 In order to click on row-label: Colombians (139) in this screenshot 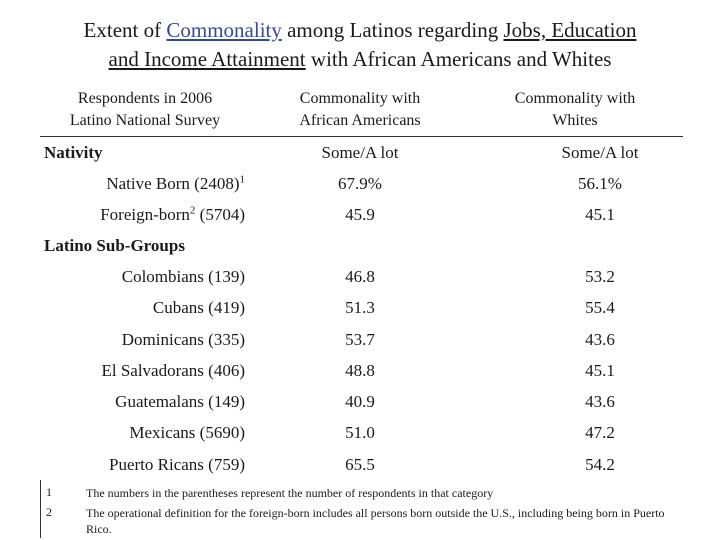, I will do `click(183, 276)`.